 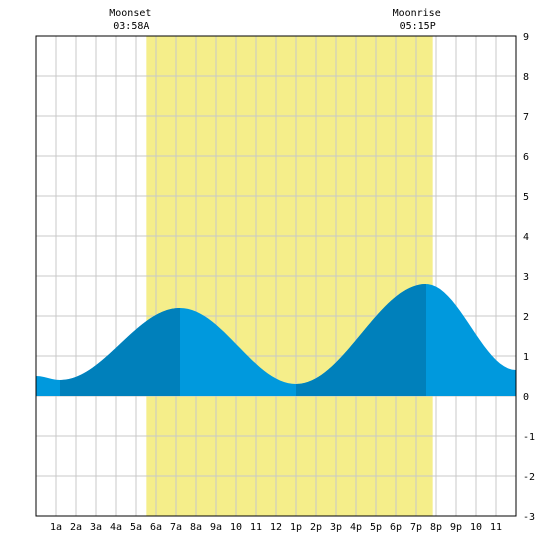 I want to click on y-tick-label: 8, so click(x=526, y=77).